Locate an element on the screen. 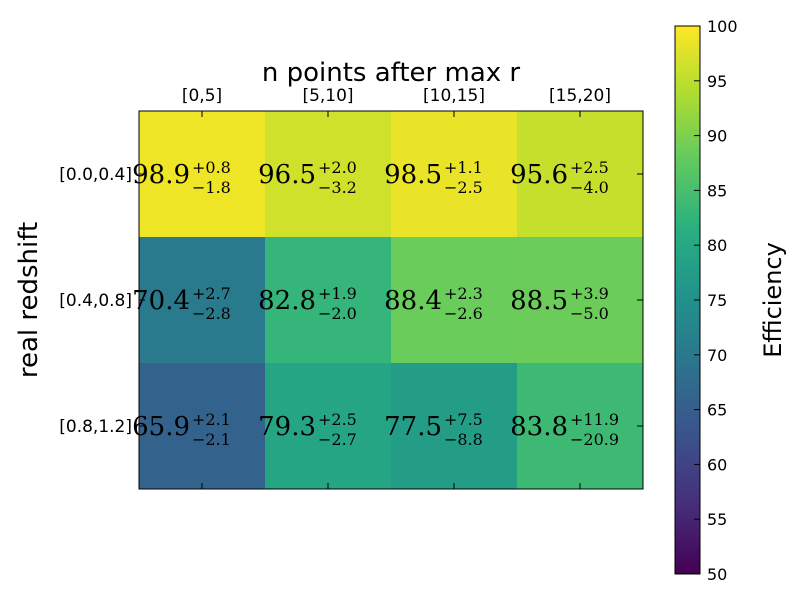  cell-value-label: 82.8 is located at coordinates (287, 301).